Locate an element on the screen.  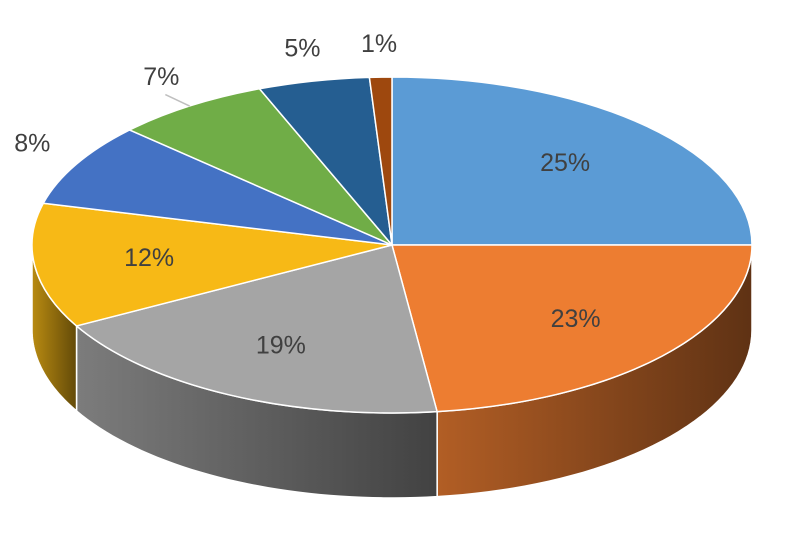
data-label: 23% is located at coordinates (576, 319).